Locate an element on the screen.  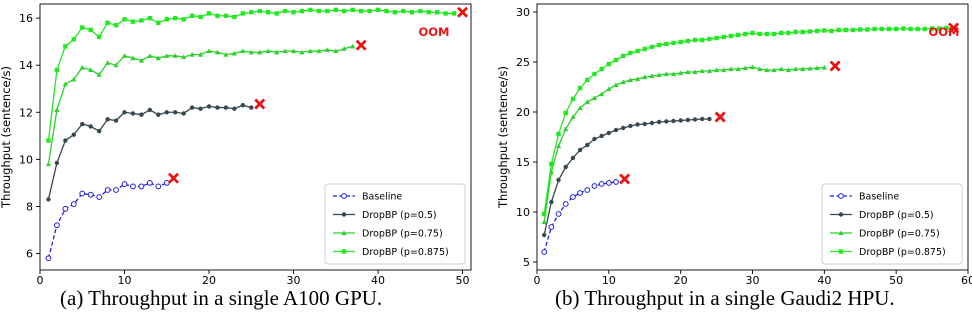
legend-label: Baseline is located at coordinates (382, 197).